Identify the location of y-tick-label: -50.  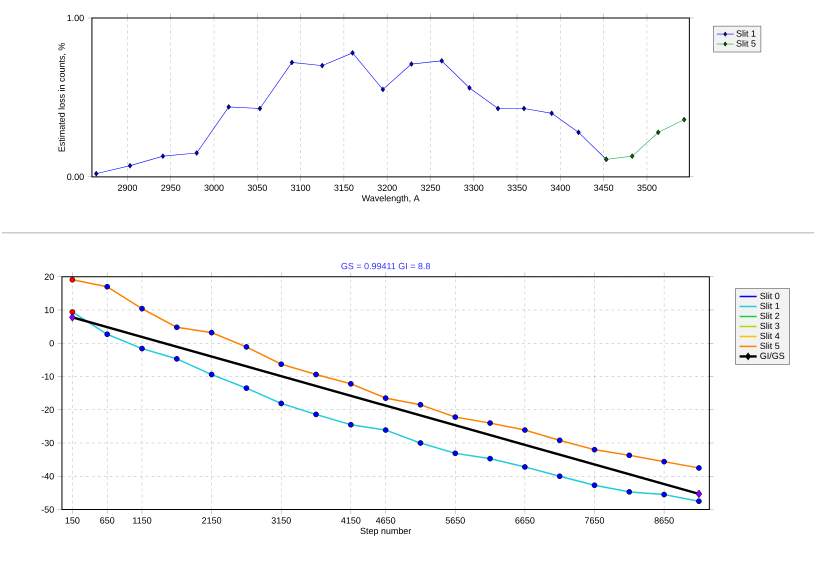
(48, 509).